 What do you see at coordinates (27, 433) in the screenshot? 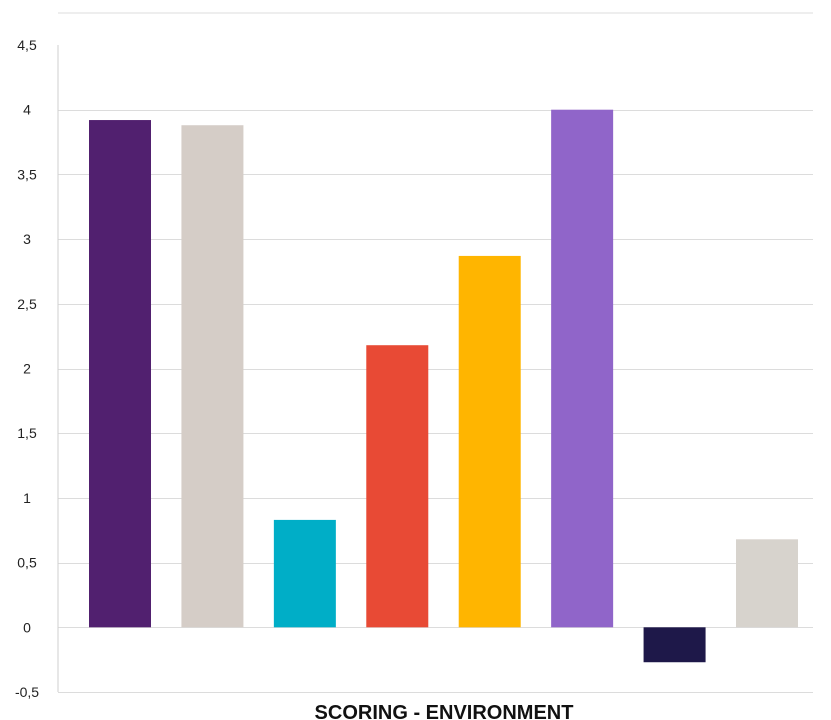
I see `y-tick-label: 1,5` at bounding box center [27, 433].